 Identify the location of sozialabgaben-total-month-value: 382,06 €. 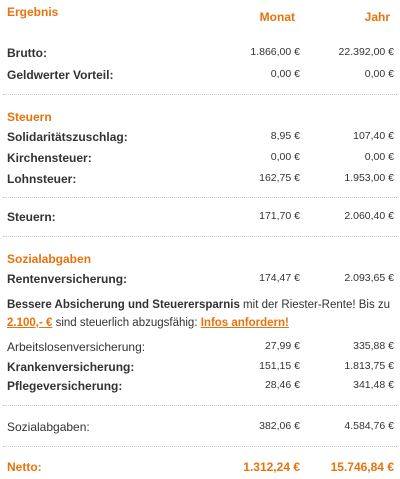
(279, 426).